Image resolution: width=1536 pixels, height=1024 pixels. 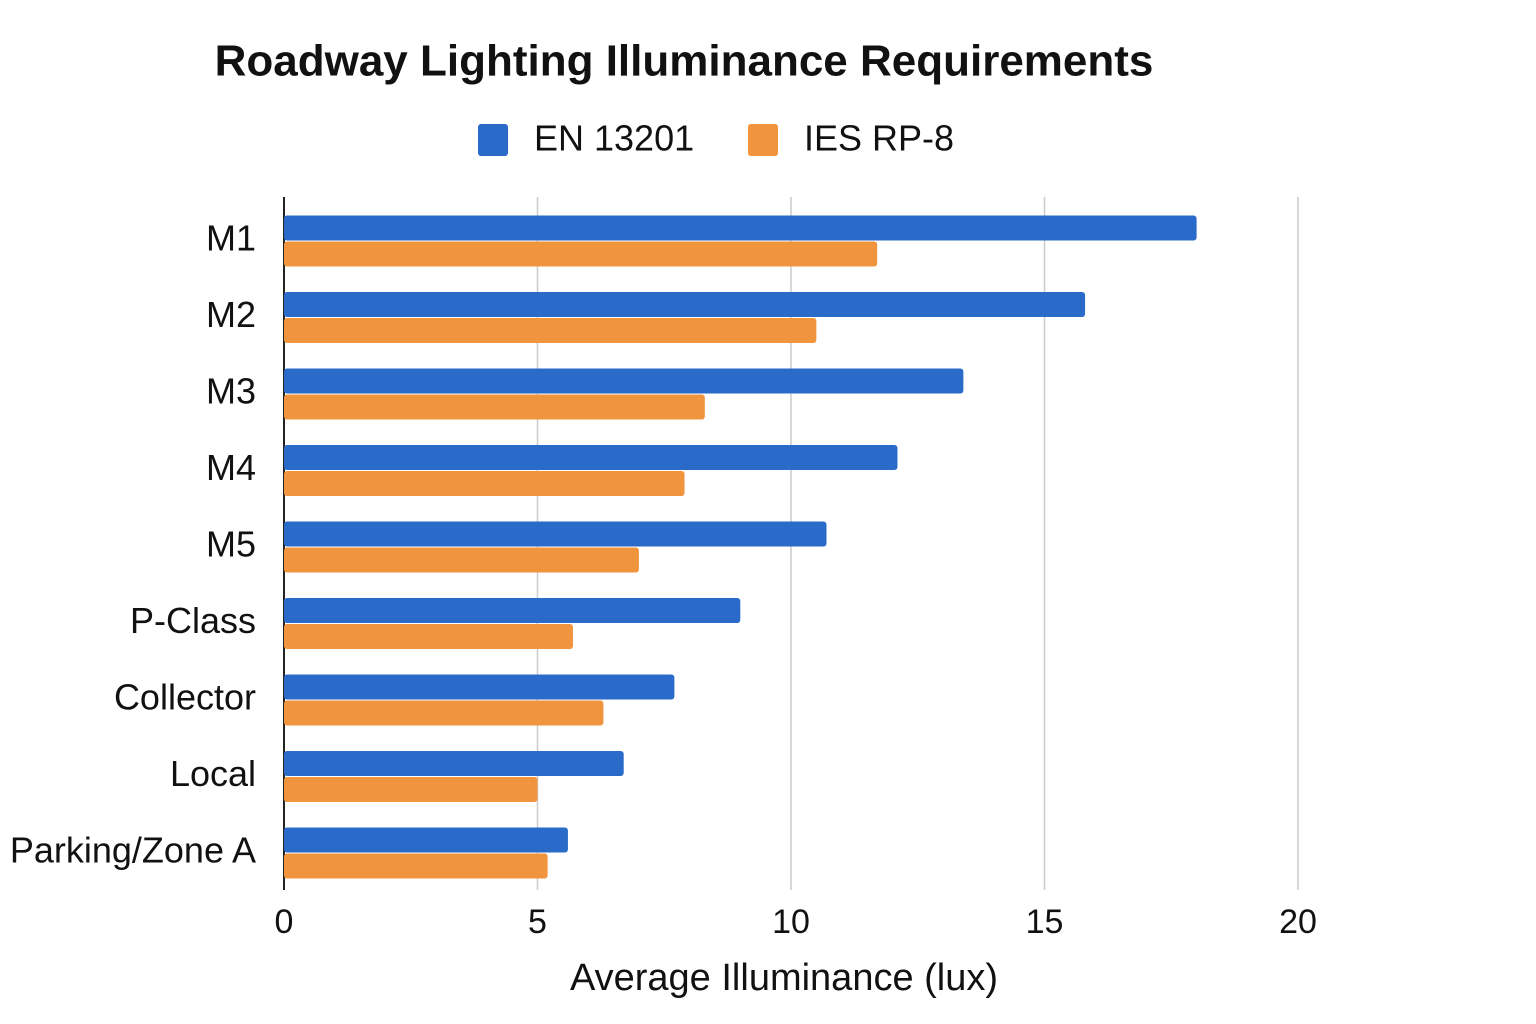 What do you see at coordinates (193, 620) in the screenshot?
I see `y-tick-label: P-Class` at bounding box center [193, 620].